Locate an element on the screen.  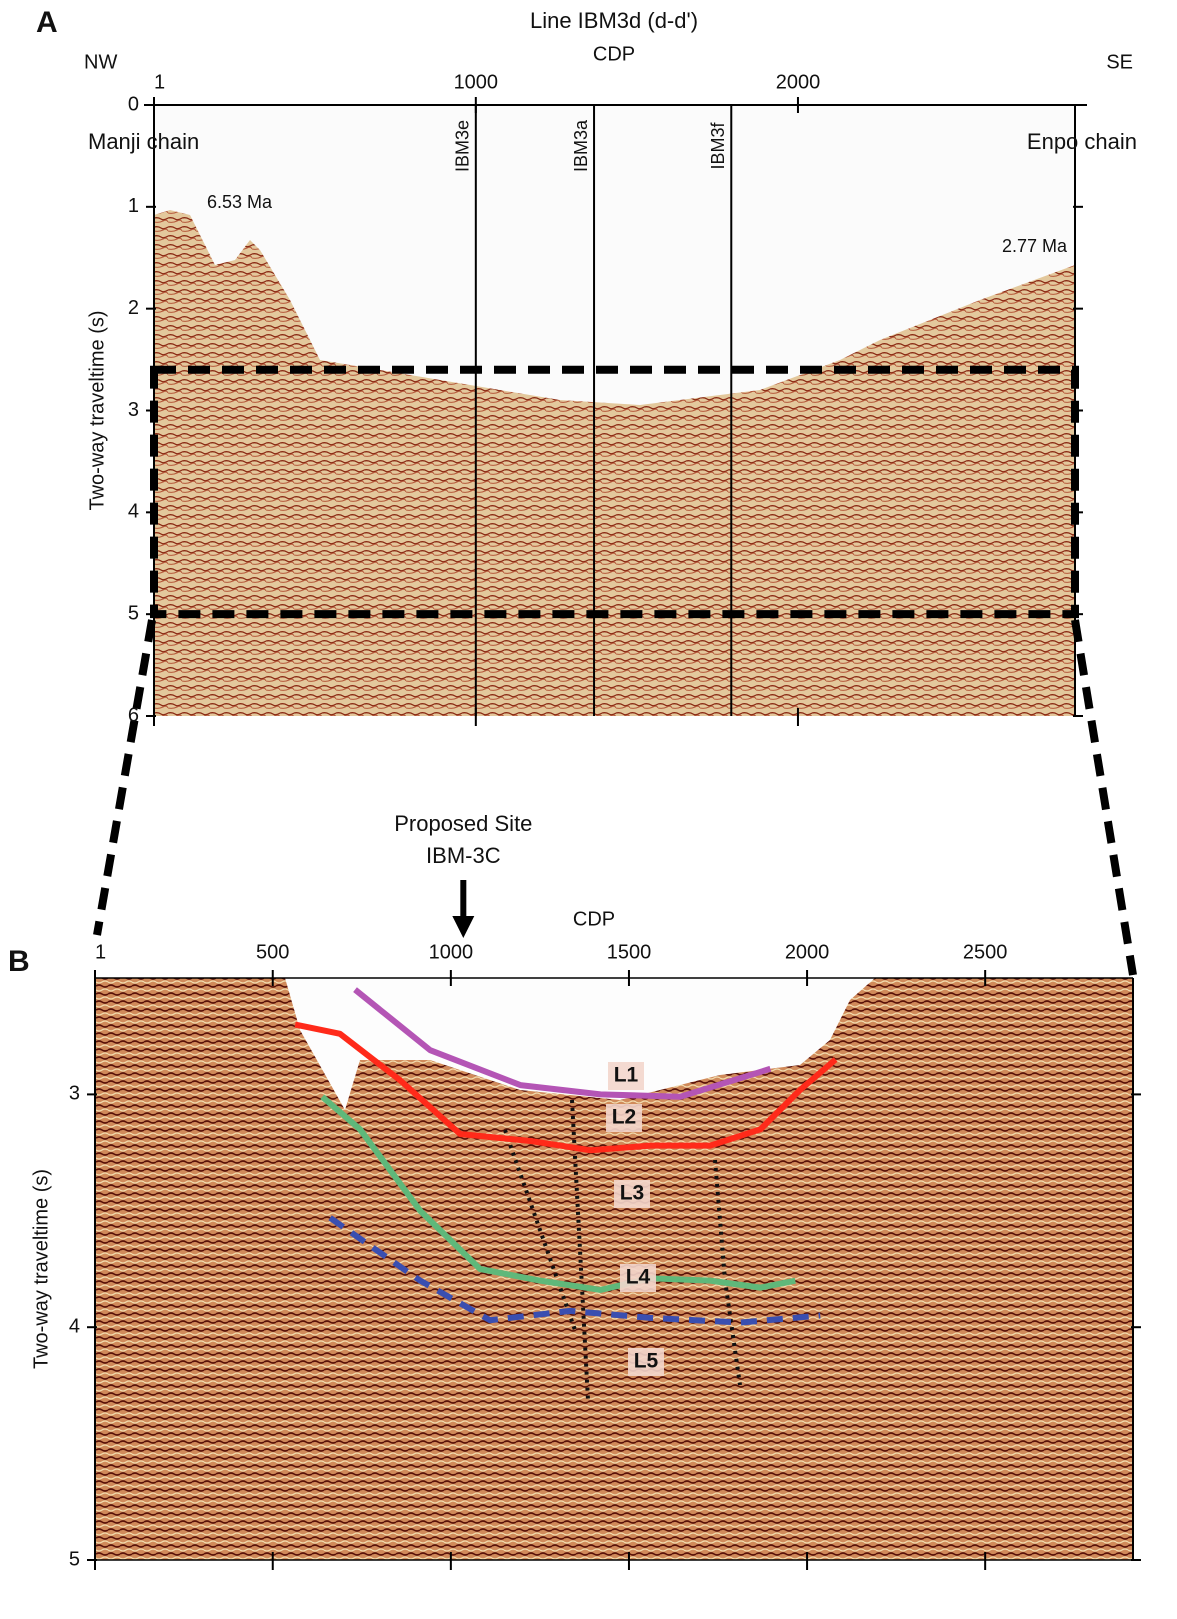
y-tick-label: 6 is located at coordinates (133, 715).